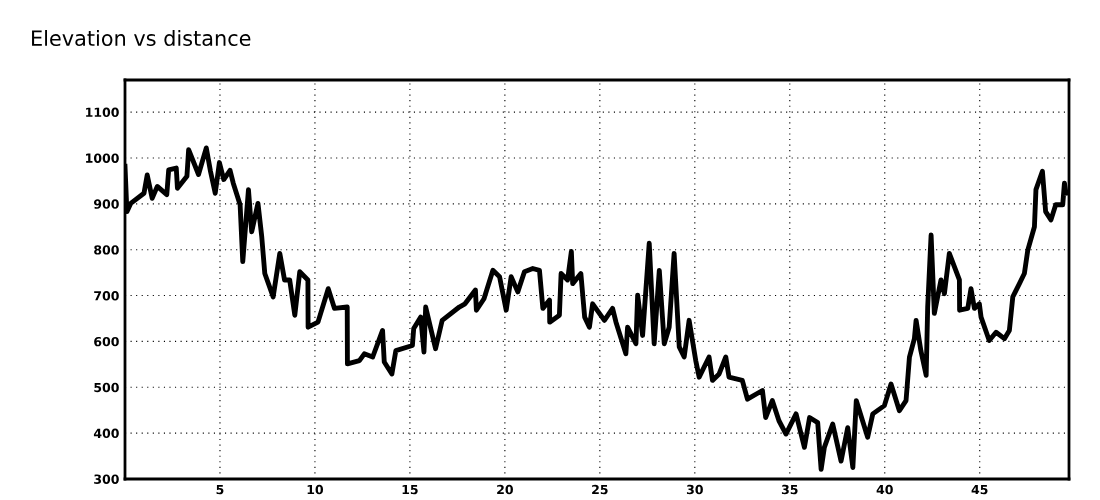 Image resolution: width=1100 pixels, height=500 pixels. What do you see at coordinates (106, 250) in the screenshot?
I see `y-tick-label: 800` at bounding box center [106, 250].